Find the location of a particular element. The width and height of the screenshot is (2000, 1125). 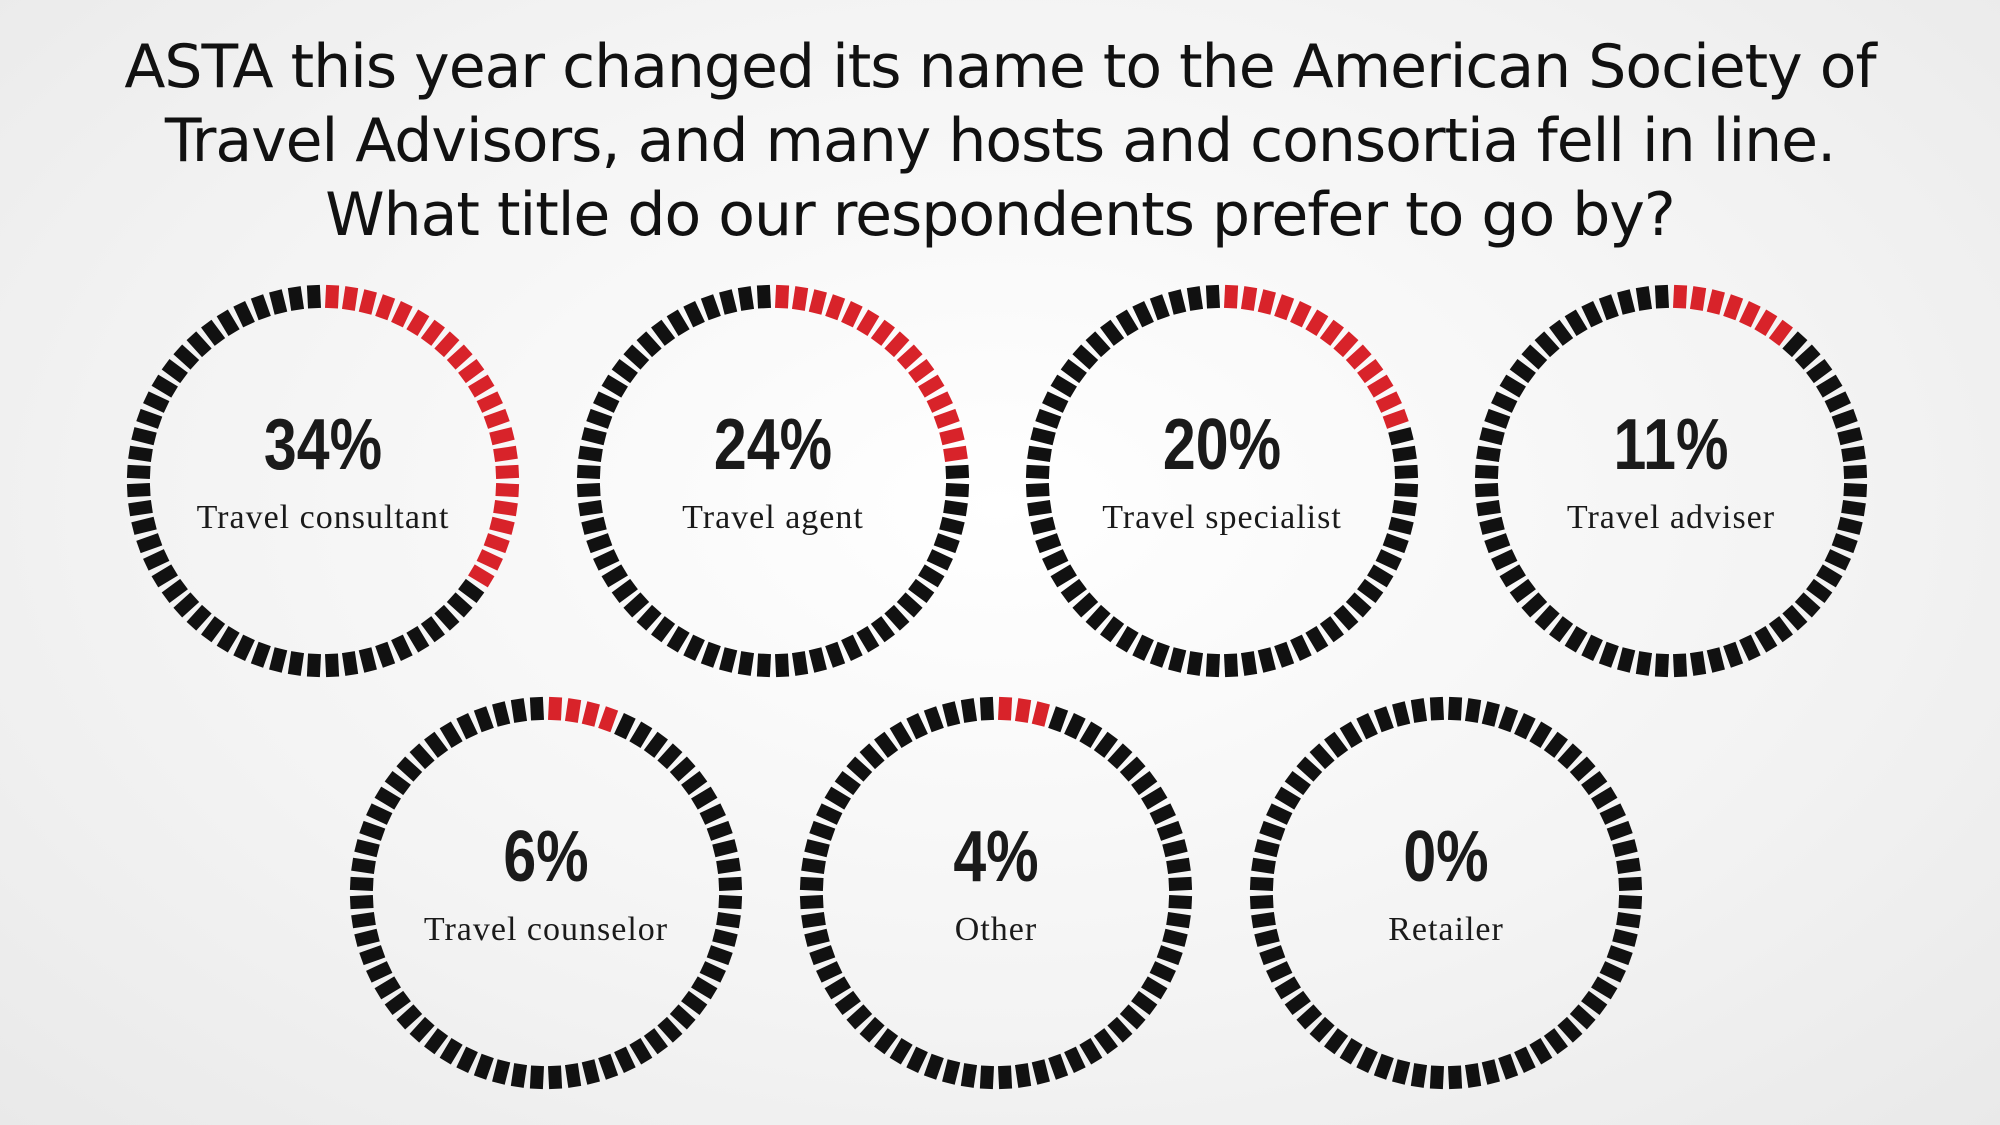

category-label: Travel specialist is located at coordinates (1222, 517).